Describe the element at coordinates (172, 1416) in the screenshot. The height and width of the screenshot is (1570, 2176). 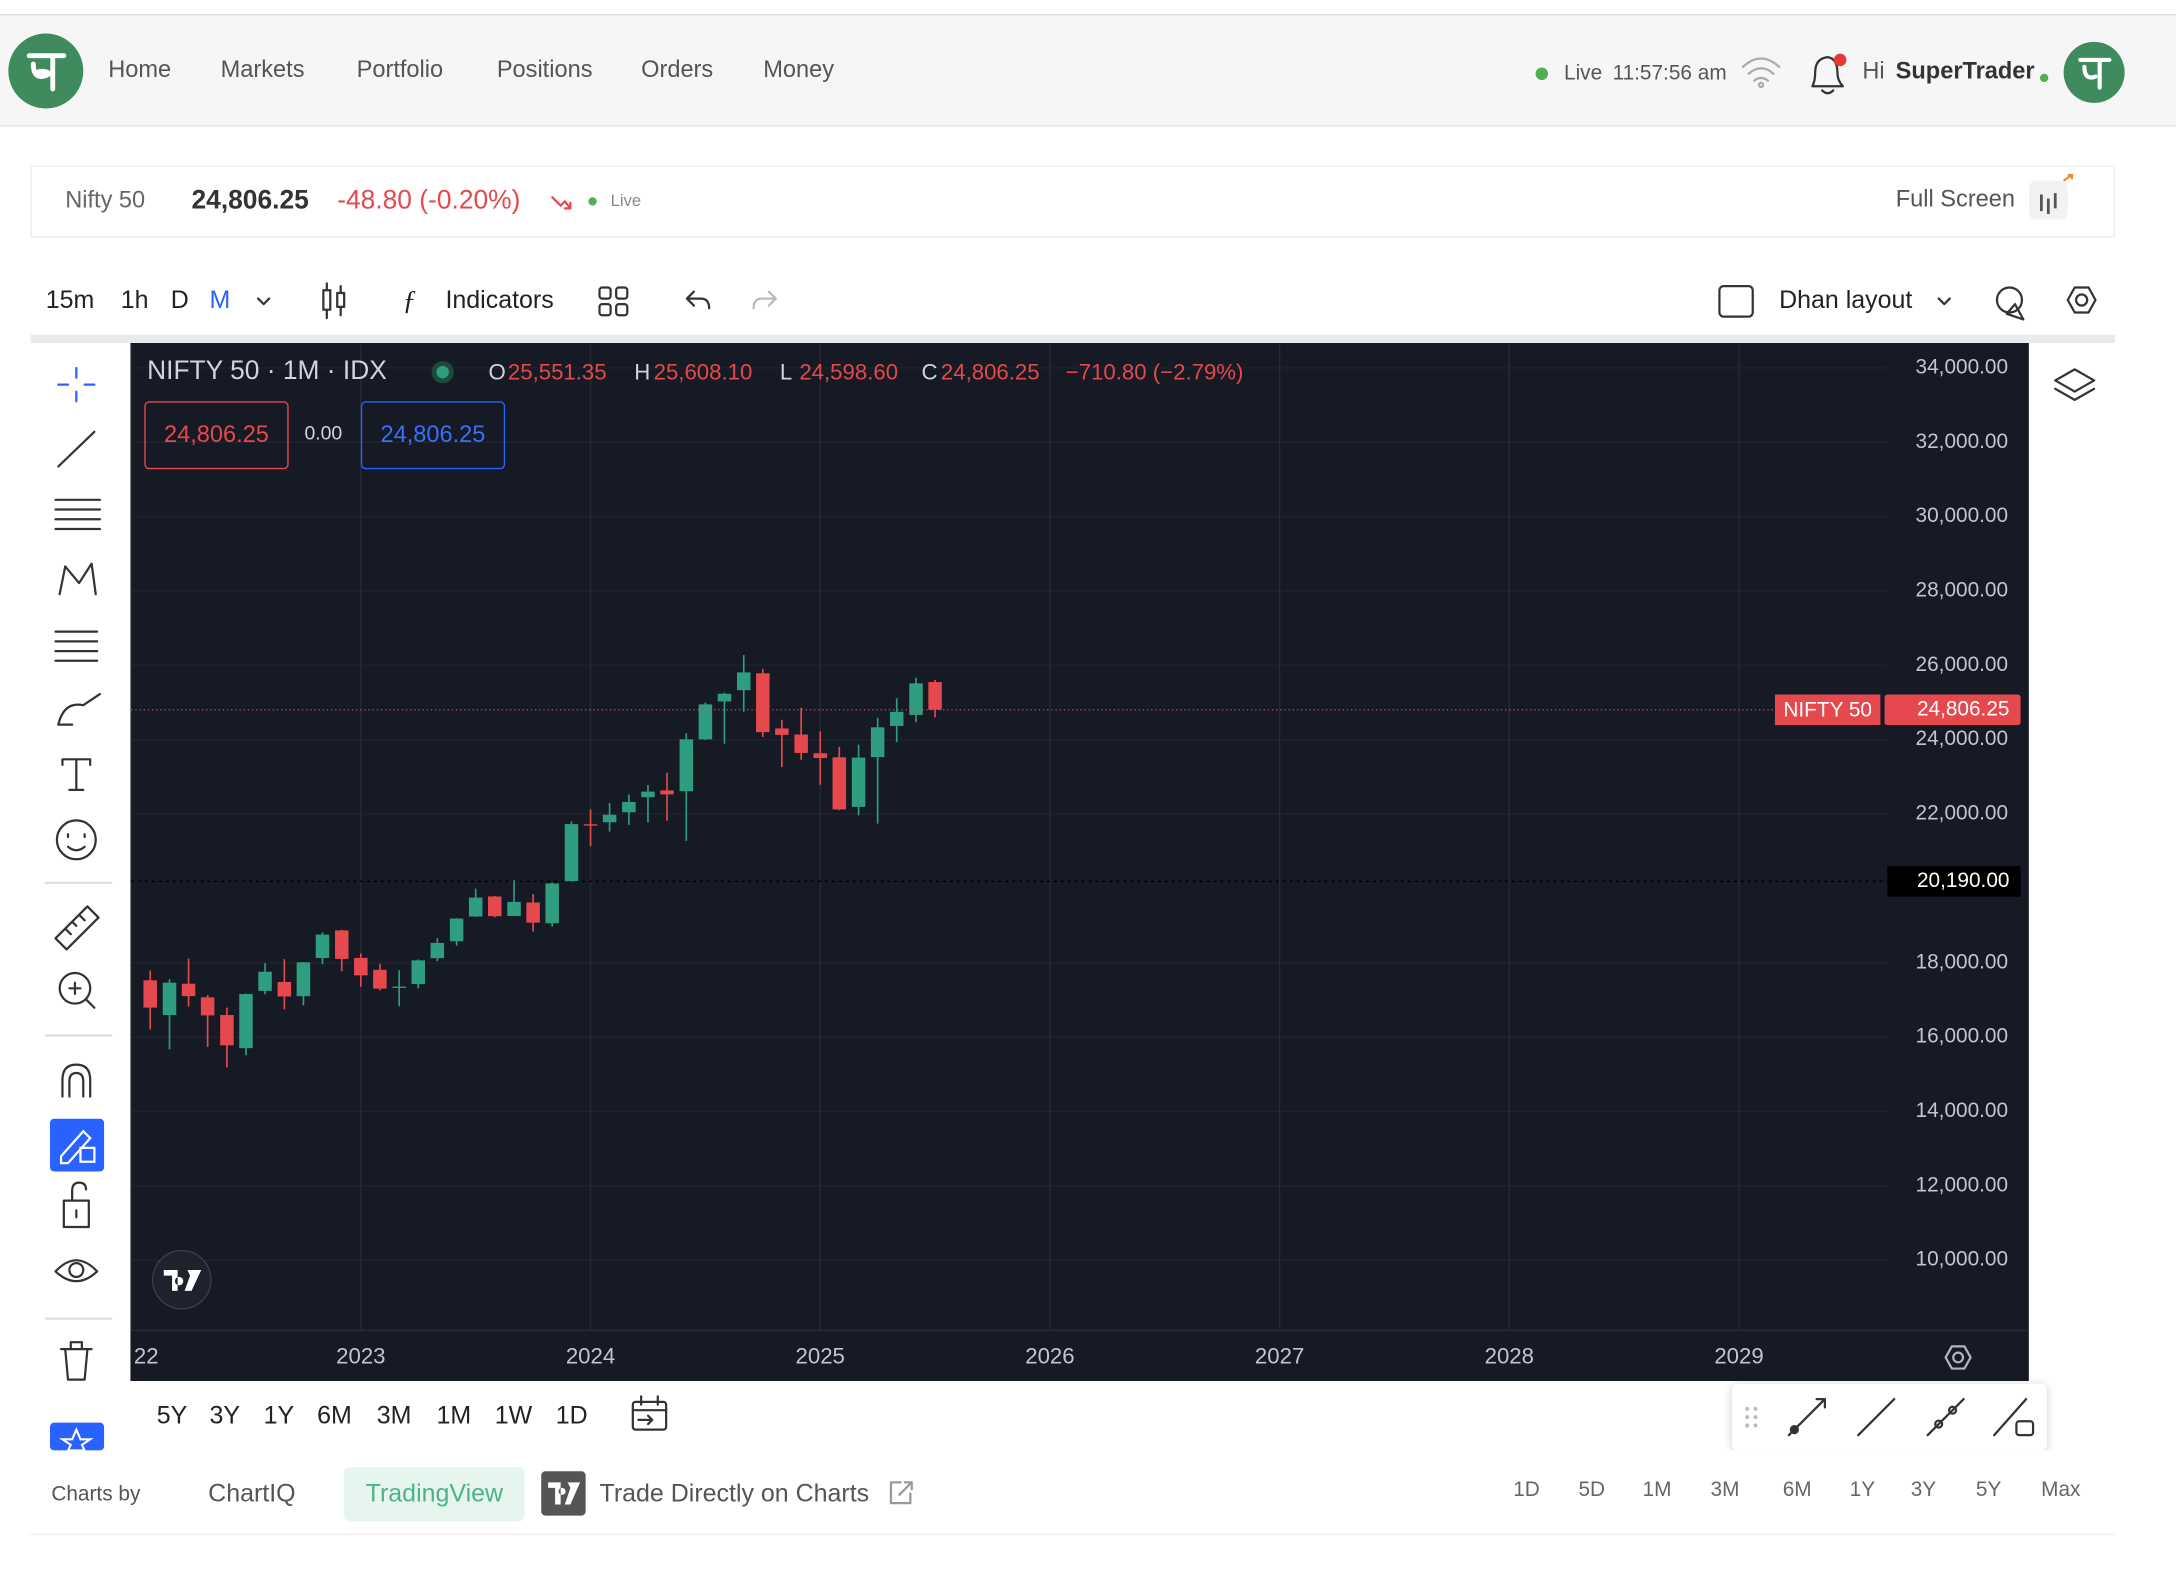
I see `range-button: 5Y` at that location.